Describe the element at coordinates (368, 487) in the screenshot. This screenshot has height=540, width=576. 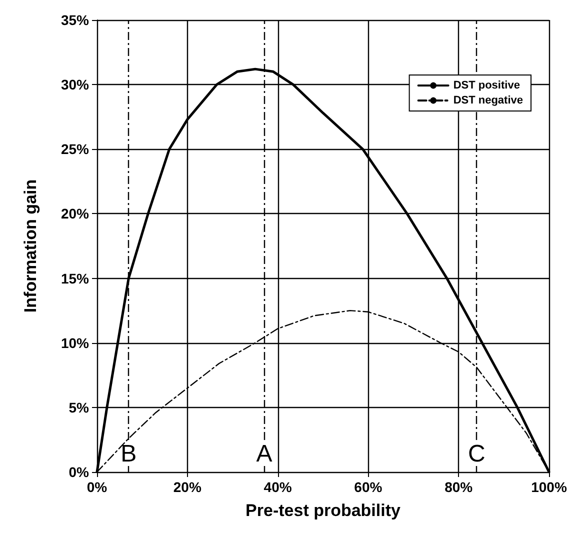
I see `x-tick-label: 60%` at that location.